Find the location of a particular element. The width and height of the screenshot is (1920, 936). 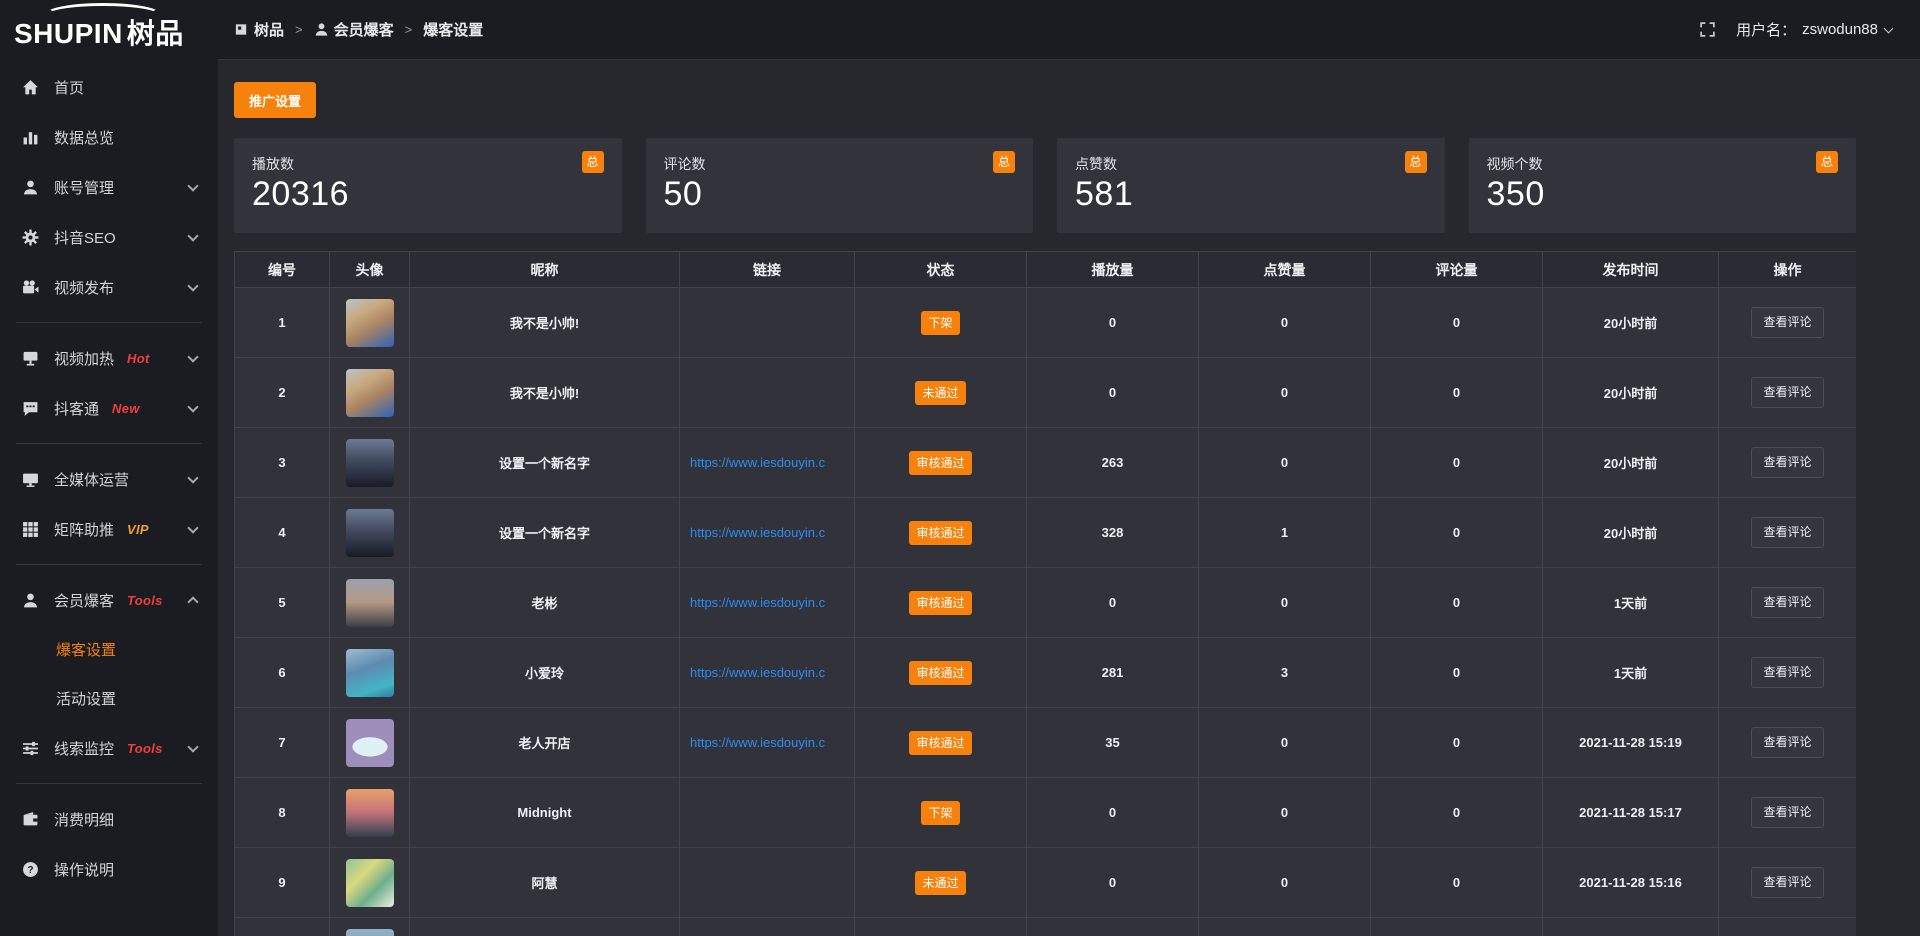

brand-logo: SHUPIN 树品 is located at coordinates (109, 27).